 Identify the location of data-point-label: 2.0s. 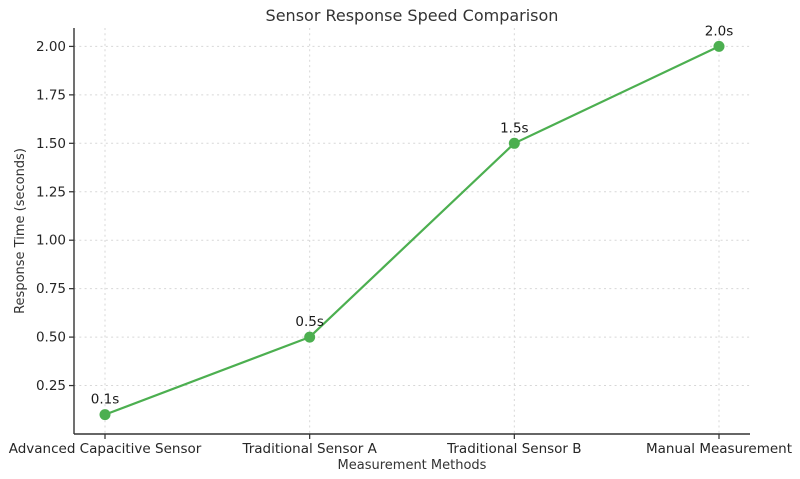
(719, 31).